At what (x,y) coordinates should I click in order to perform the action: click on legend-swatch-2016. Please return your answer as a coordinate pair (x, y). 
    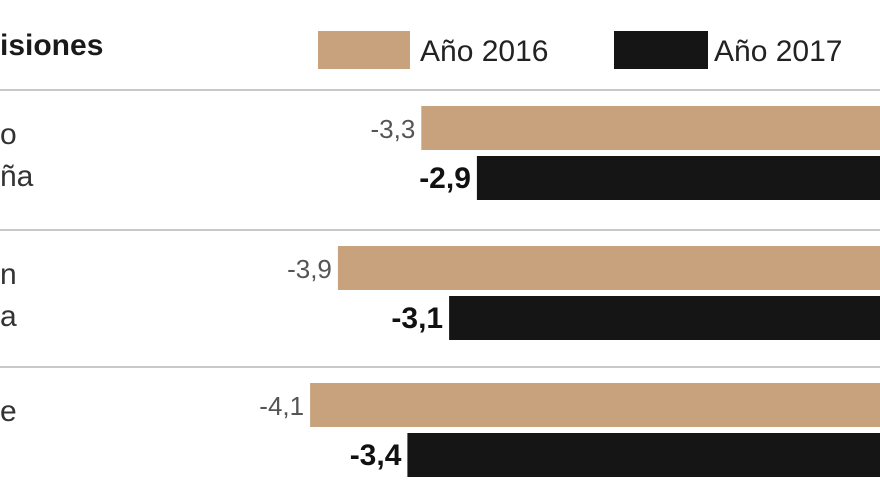
    Looking at the image, I should click on (364, 50).